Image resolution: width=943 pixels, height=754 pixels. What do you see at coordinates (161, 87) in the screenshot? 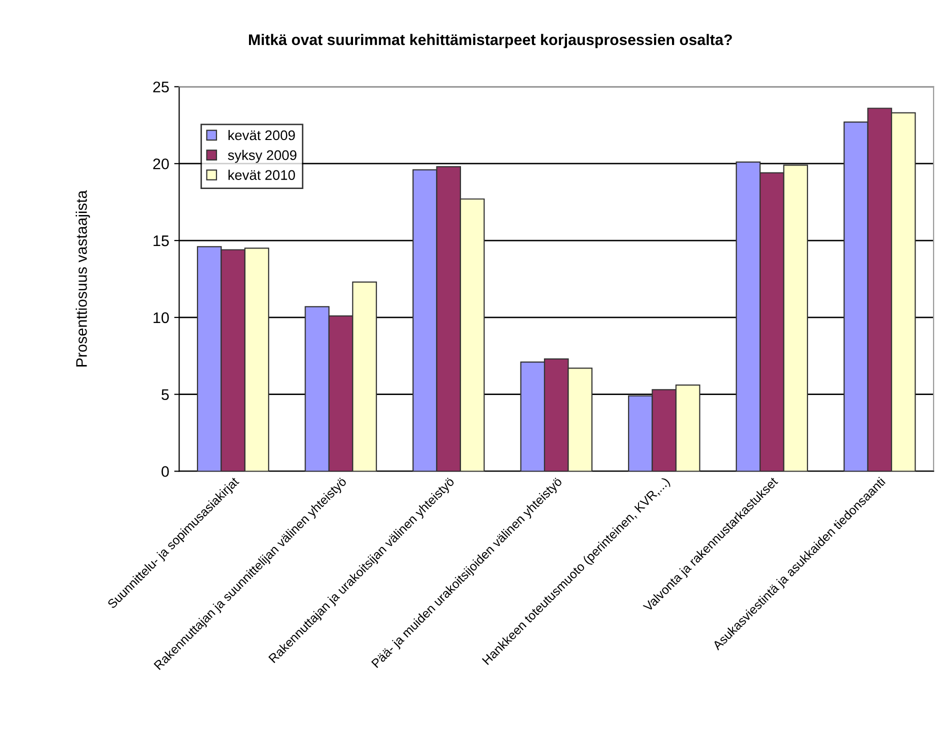
I see `y-tick-label: 25` at bounding box center [161, 87].